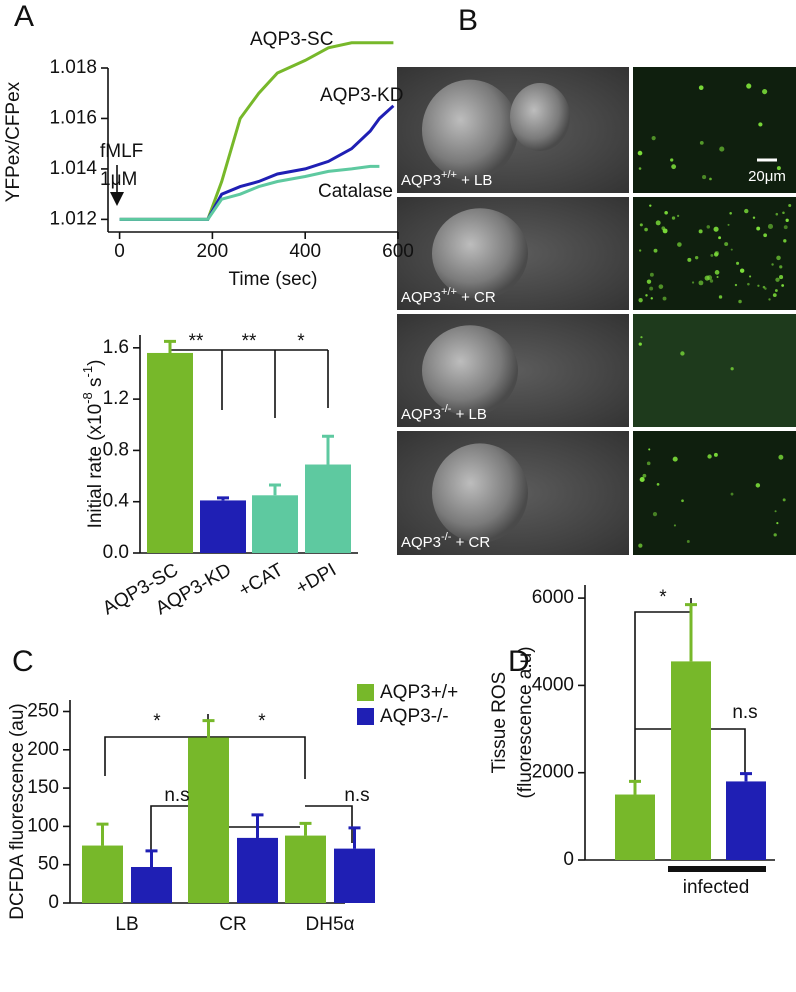  What do you see at coordinates (356, 795) in the screenshot?
I see `significance: n.s` at bounding box center [356, 795].